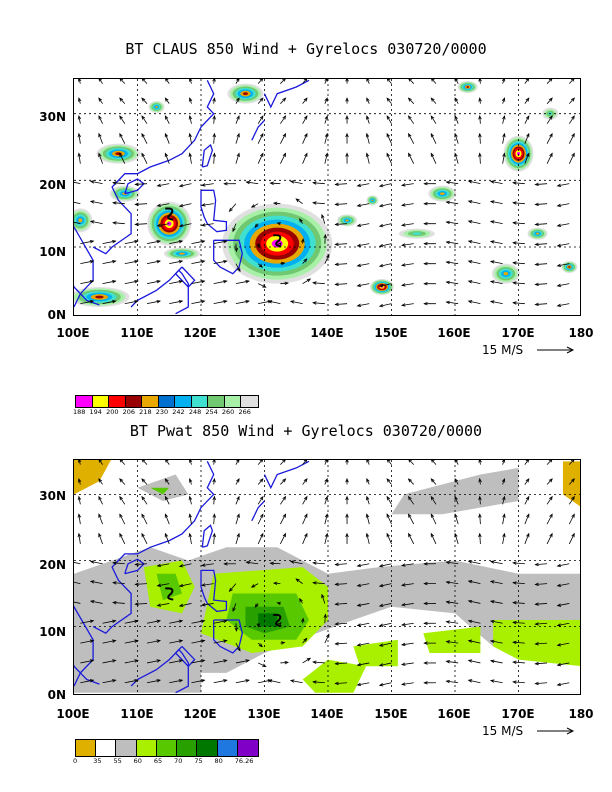 This screenshot has width=612, height=792. I want to click on pwat-region, so click(452, 640).